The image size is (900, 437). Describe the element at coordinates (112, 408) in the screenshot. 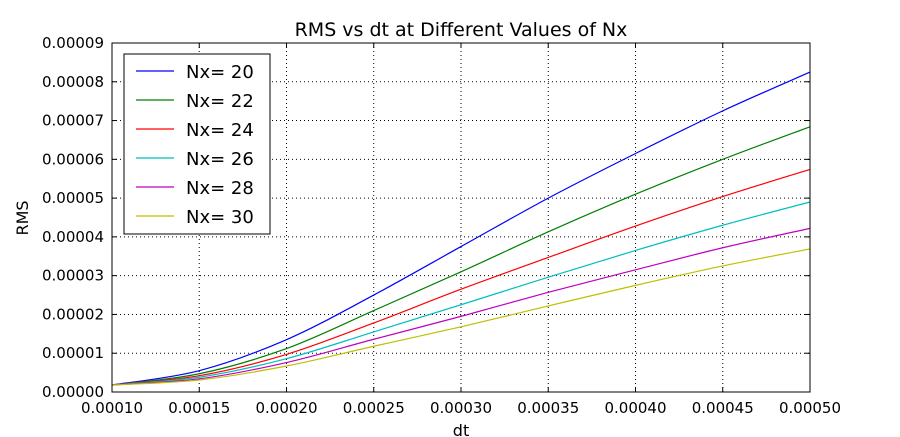

I see `x-tick-label: 0.00010` at that location.